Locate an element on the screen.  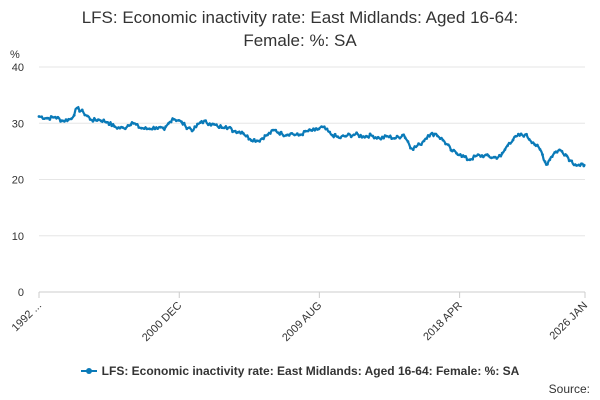
y-tick-label: 20 is located at coordinates (18, 181).